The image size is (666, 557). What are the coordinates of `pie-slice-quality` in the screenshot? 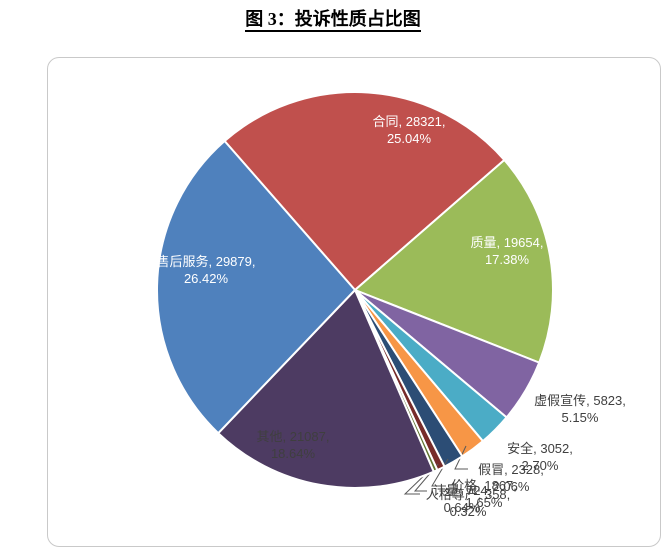 It's located at (454, 261).